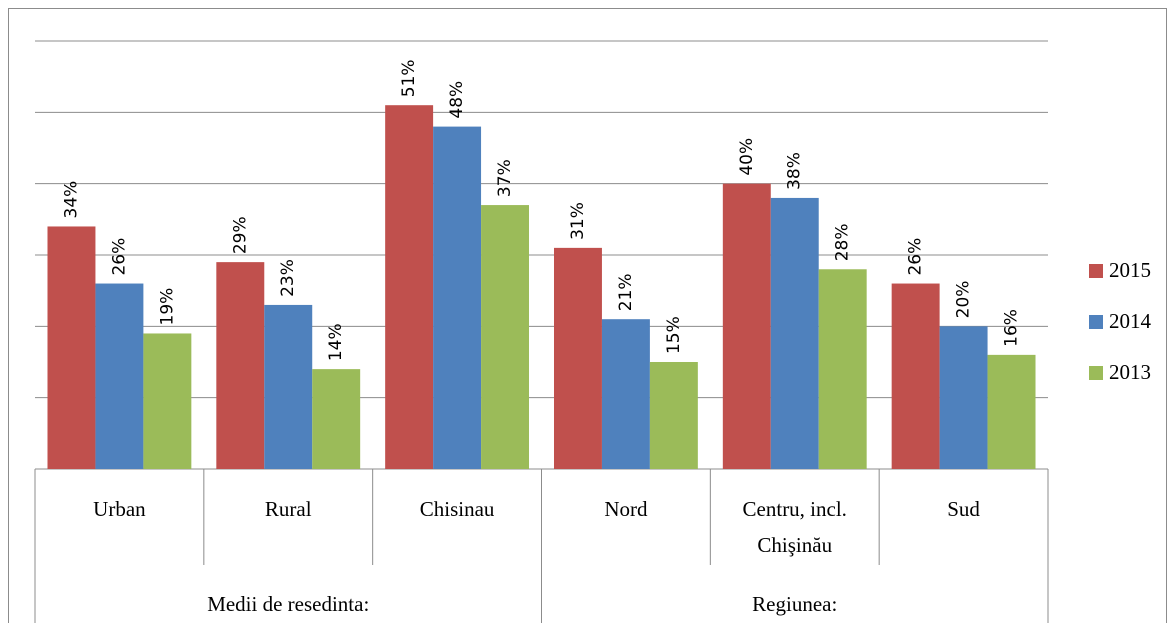  What do you see at coordinates (1130, 321) in the screenshot?
I see `legend-label: 2014` at bounding box center [1130, 321].